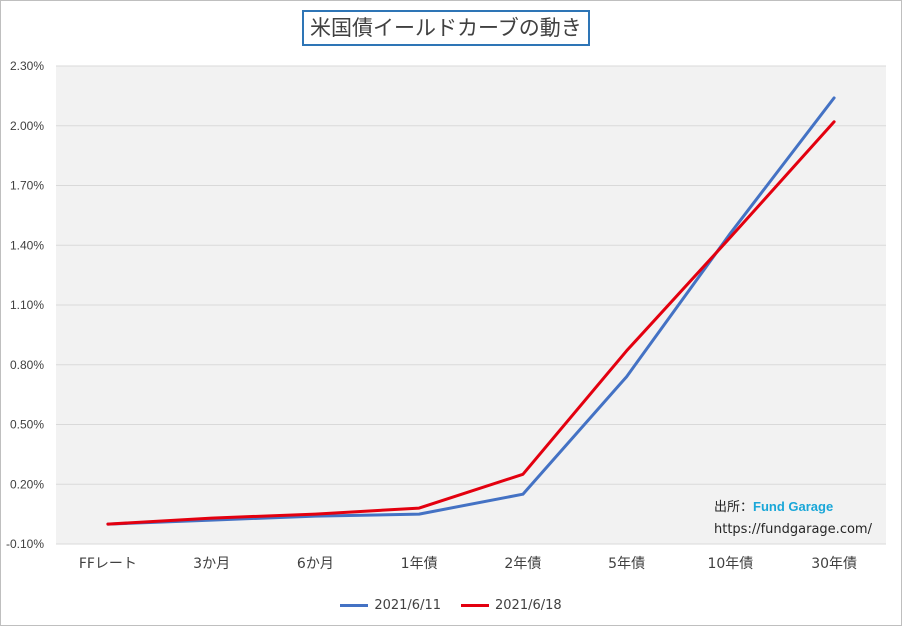 This screenshot has height=626, width=902. What do you see at coordinates (27, 66) in the screenshot?
I see `y-tick-label: 2.30%` at bounding box center [27, 66].